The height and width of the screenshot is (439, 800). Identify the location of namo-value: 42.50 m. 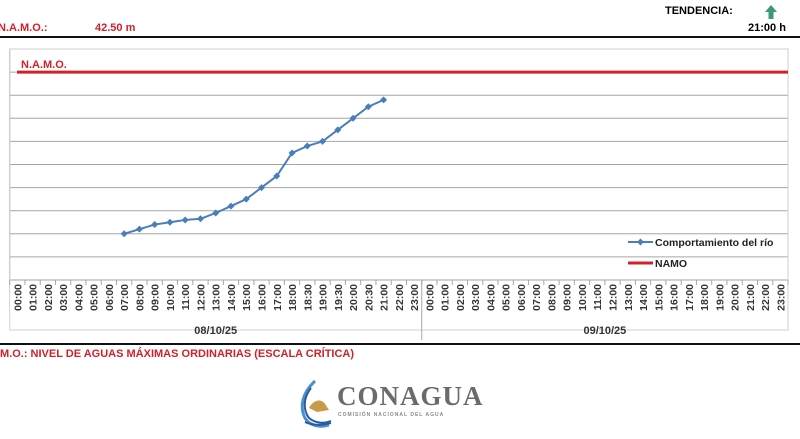
(115, 28).